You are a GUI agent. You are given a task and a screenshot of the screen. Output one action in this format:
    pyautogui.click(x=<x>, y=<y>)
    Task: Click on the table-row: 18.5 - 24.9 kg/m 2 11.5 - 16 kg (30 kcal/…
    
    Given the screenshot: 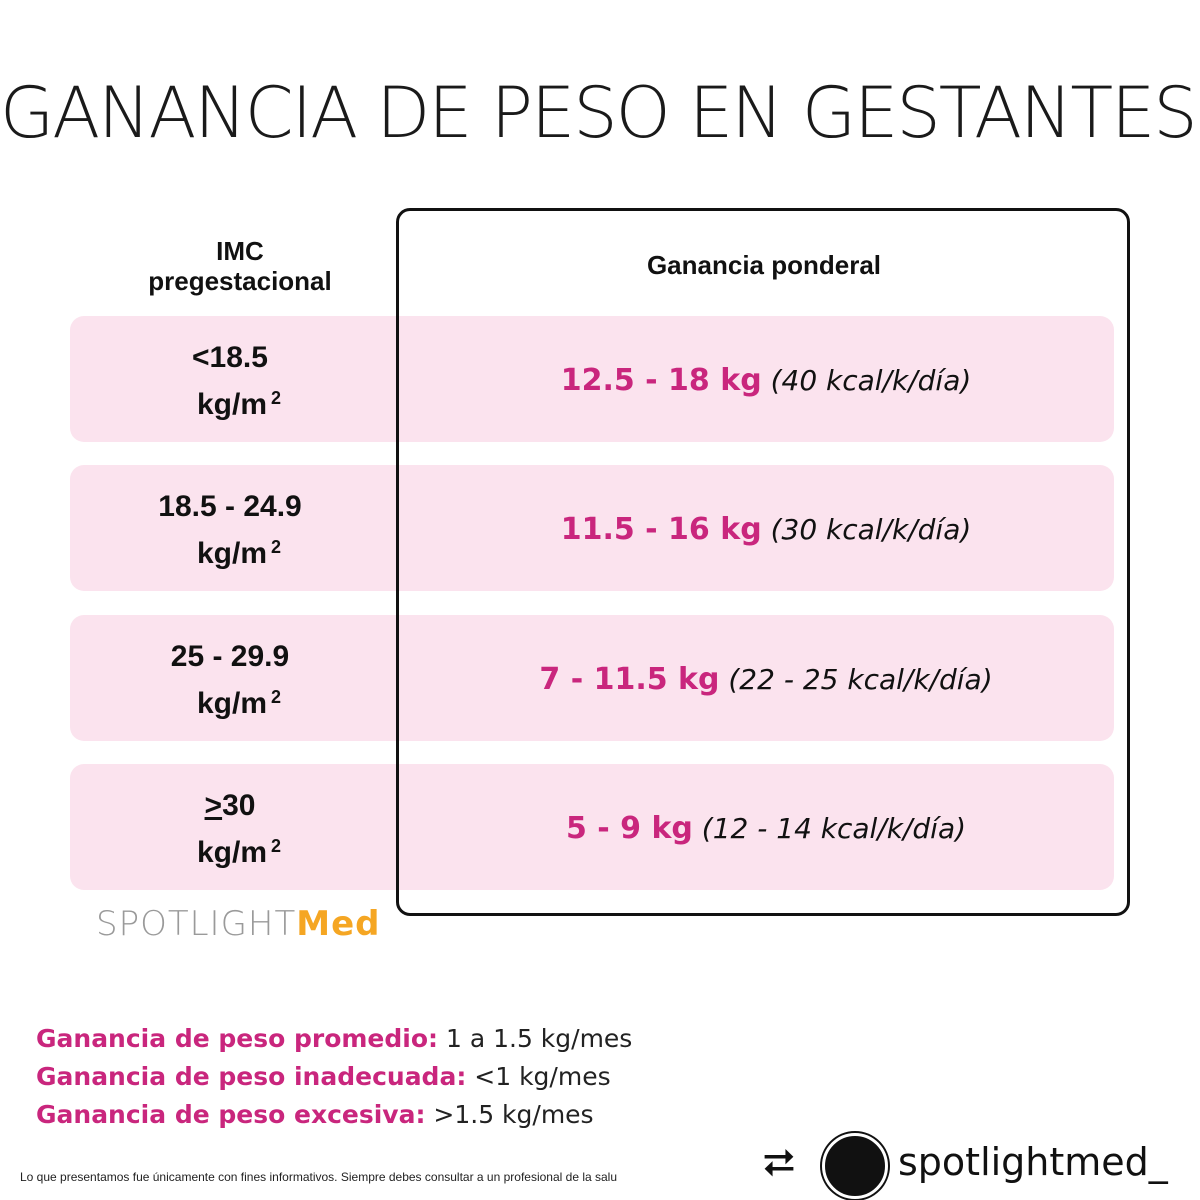 What is the action you would take?
    pyautogui.click(x=592, y=528)
    